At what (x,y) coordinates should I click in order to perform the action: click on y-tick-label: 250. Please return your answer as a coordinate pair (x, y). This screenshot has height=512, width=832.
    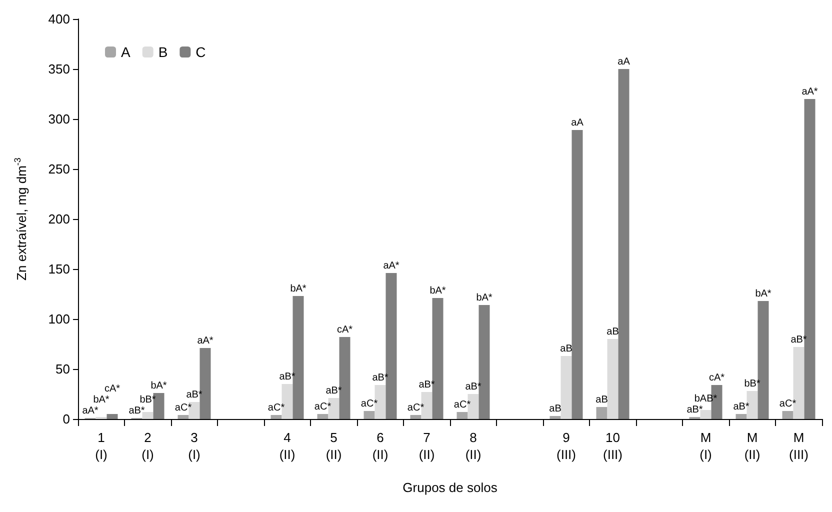
    Looking at the image, I should click on (59, 169).